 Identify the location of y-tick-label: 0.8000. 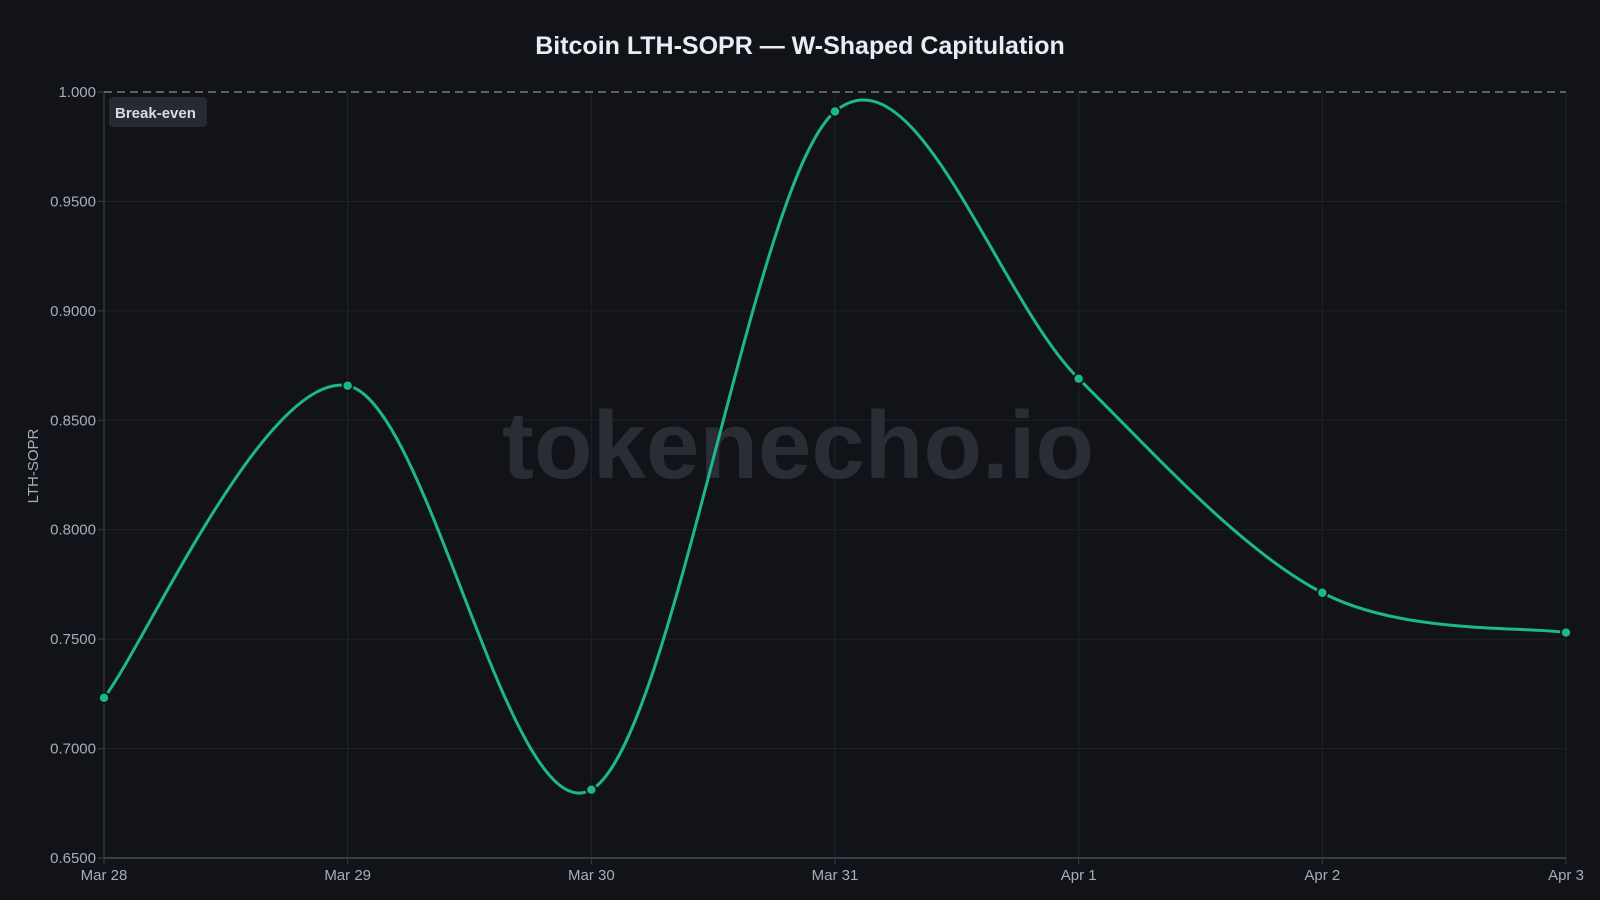
(73, 530).